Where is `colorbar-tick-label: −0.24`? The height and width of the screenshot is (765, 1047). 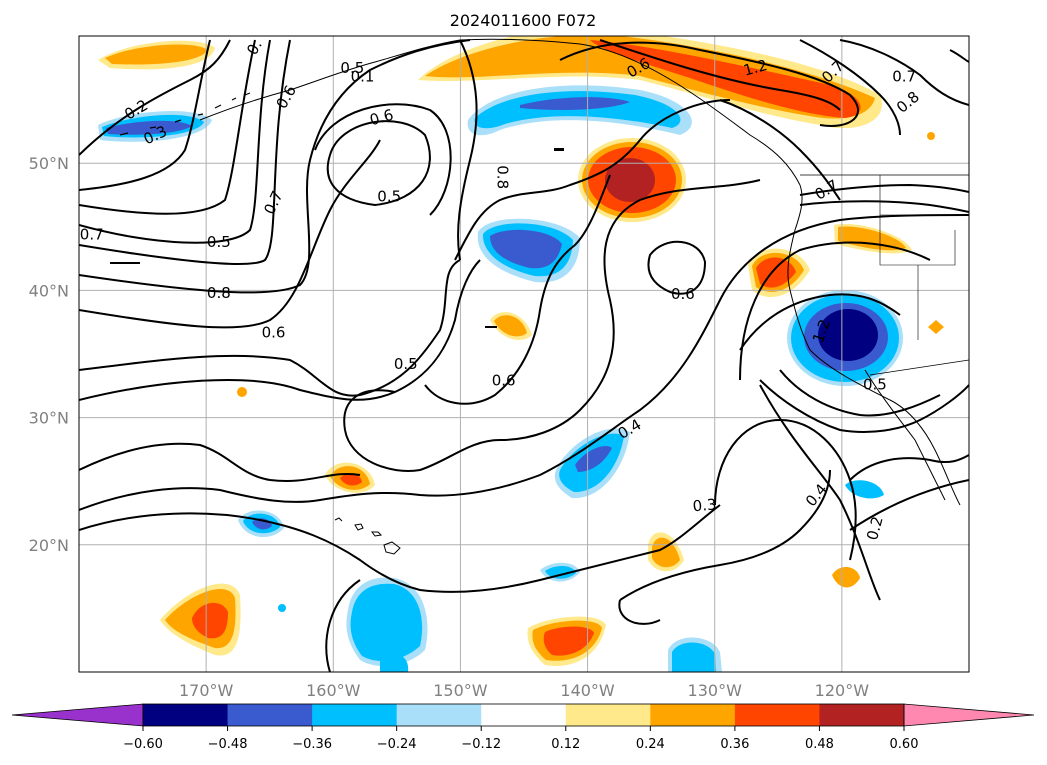
colorbar-tick-label: −0.24 is located at coordinates (397, 744).